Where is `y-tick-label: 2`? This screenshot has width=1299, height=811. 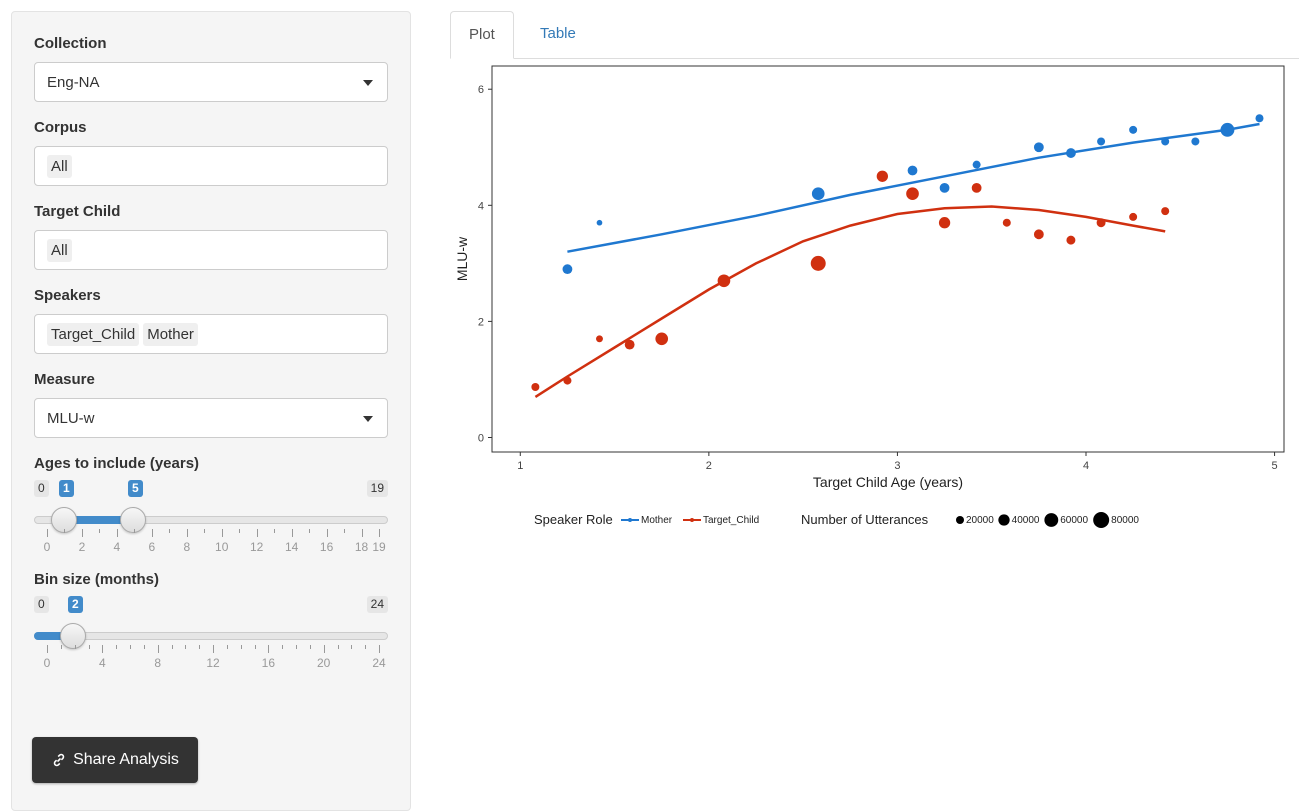 y-tick-label: 2 is located at coordinates (481, 322).